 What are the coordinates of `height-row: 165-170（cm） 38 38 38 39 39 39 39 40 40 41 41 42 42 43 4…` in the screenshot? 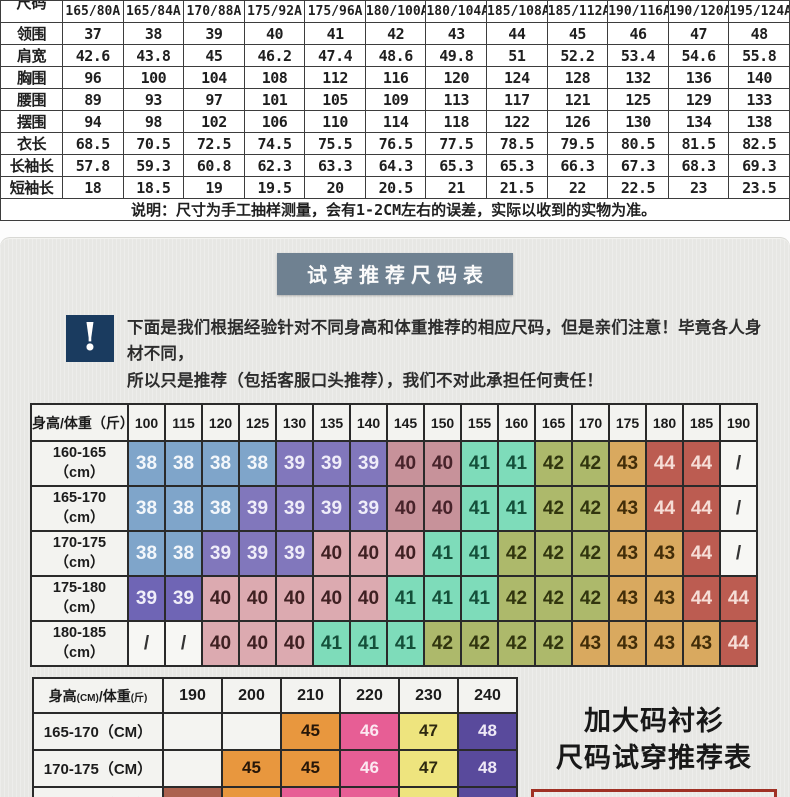 It's located at (394, 509).